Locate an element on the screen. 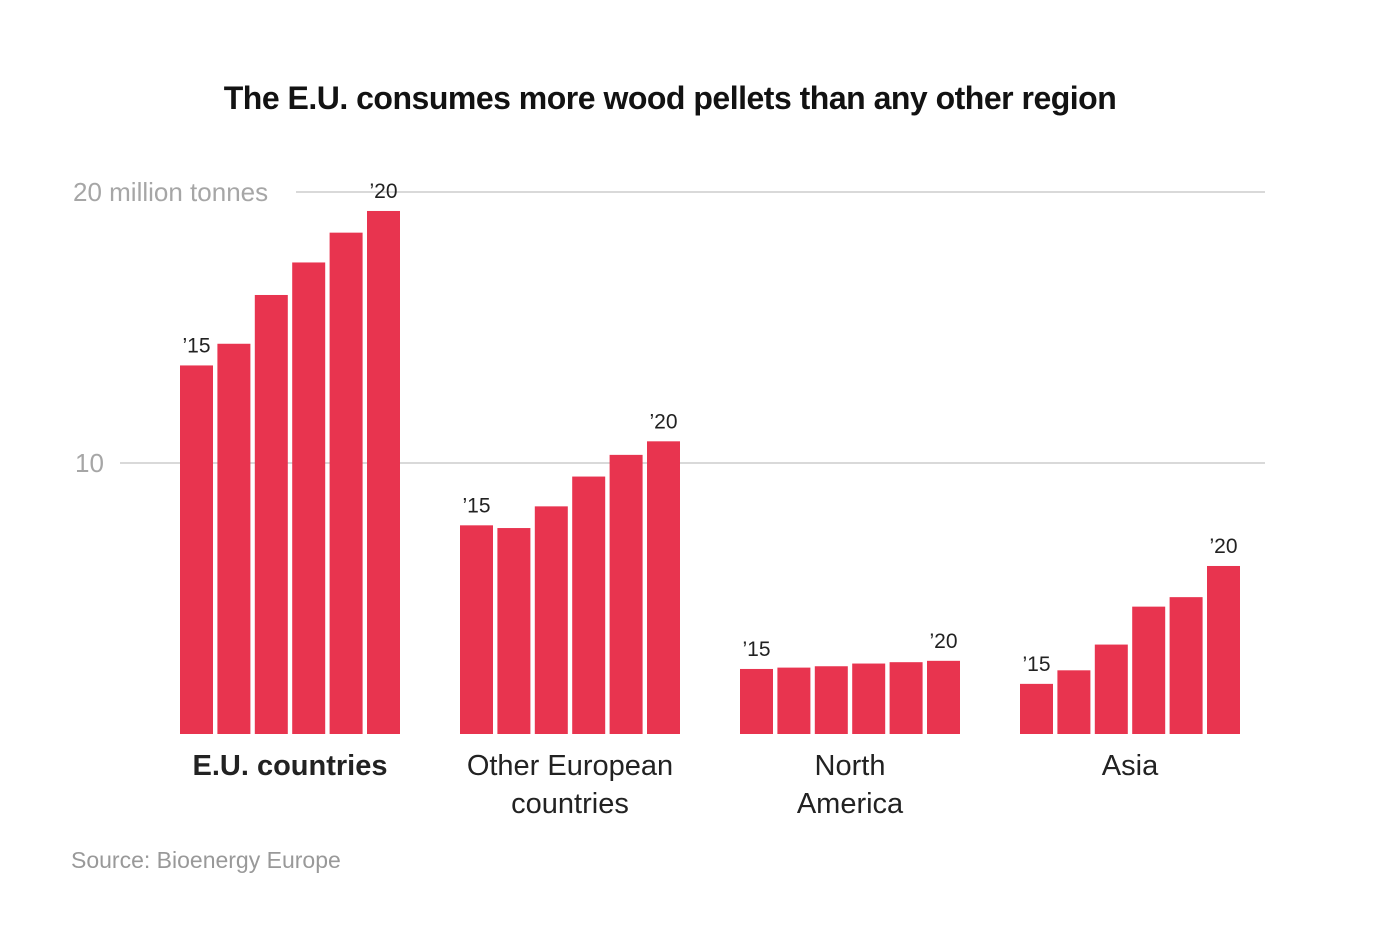 This screenshot has height=948, width=1398. y-tick-label: 10 is located at coordinates (89, 463).